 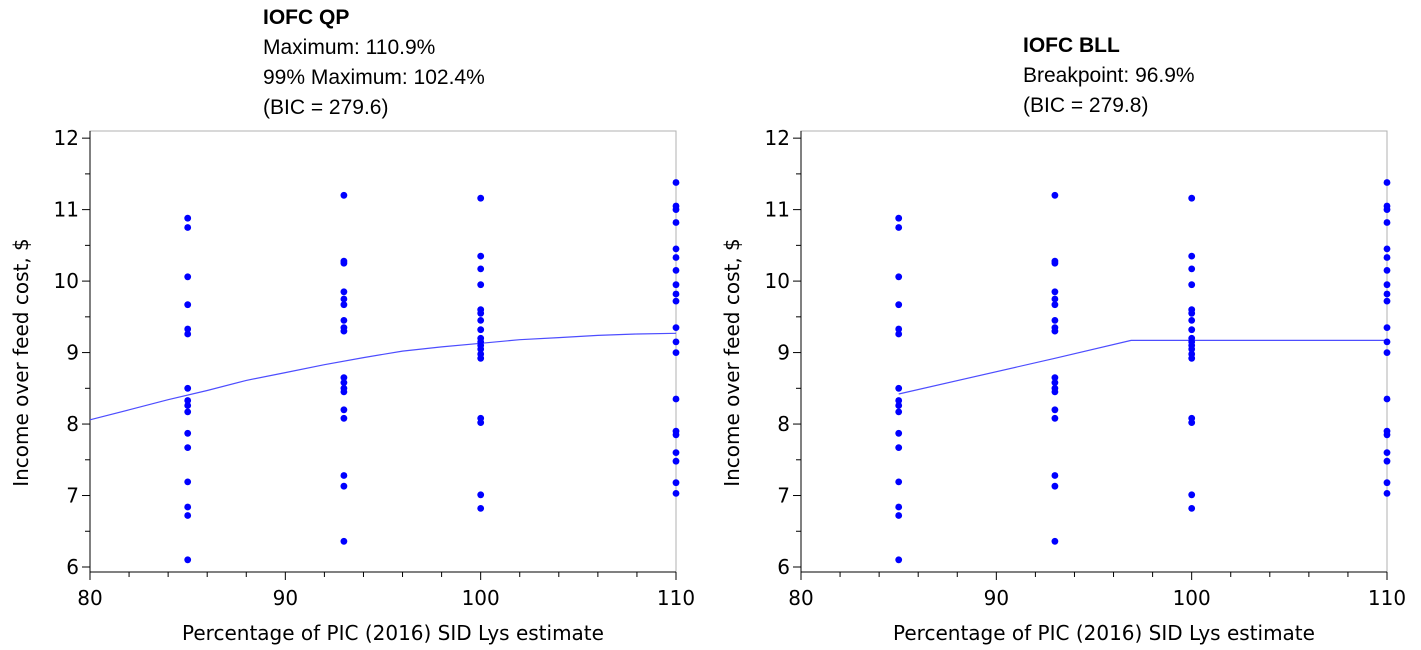 I want to click on y-axis-label: Income over feed cost, $, so click(x=732, y=362).